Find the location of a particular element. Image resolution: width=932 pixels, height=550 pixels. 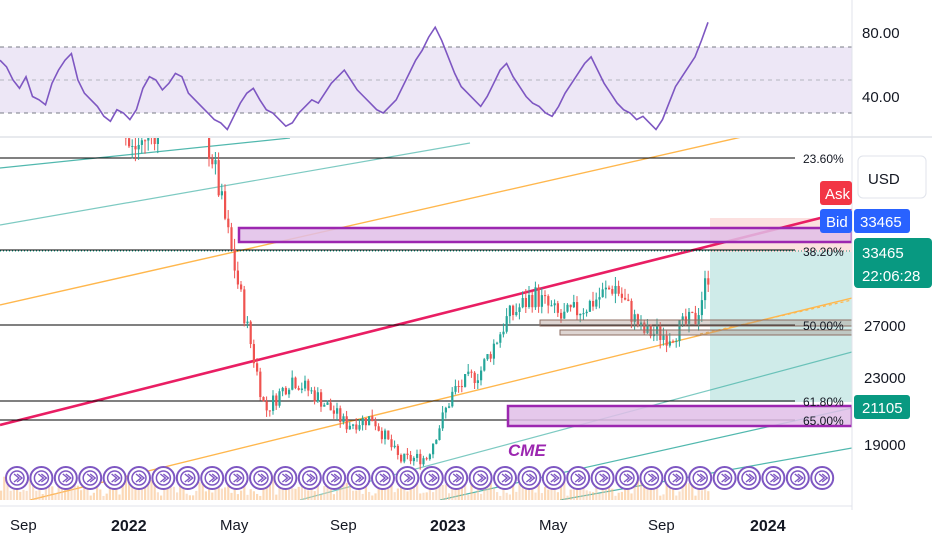

last-price-tag is located at coordinates (893, 263).